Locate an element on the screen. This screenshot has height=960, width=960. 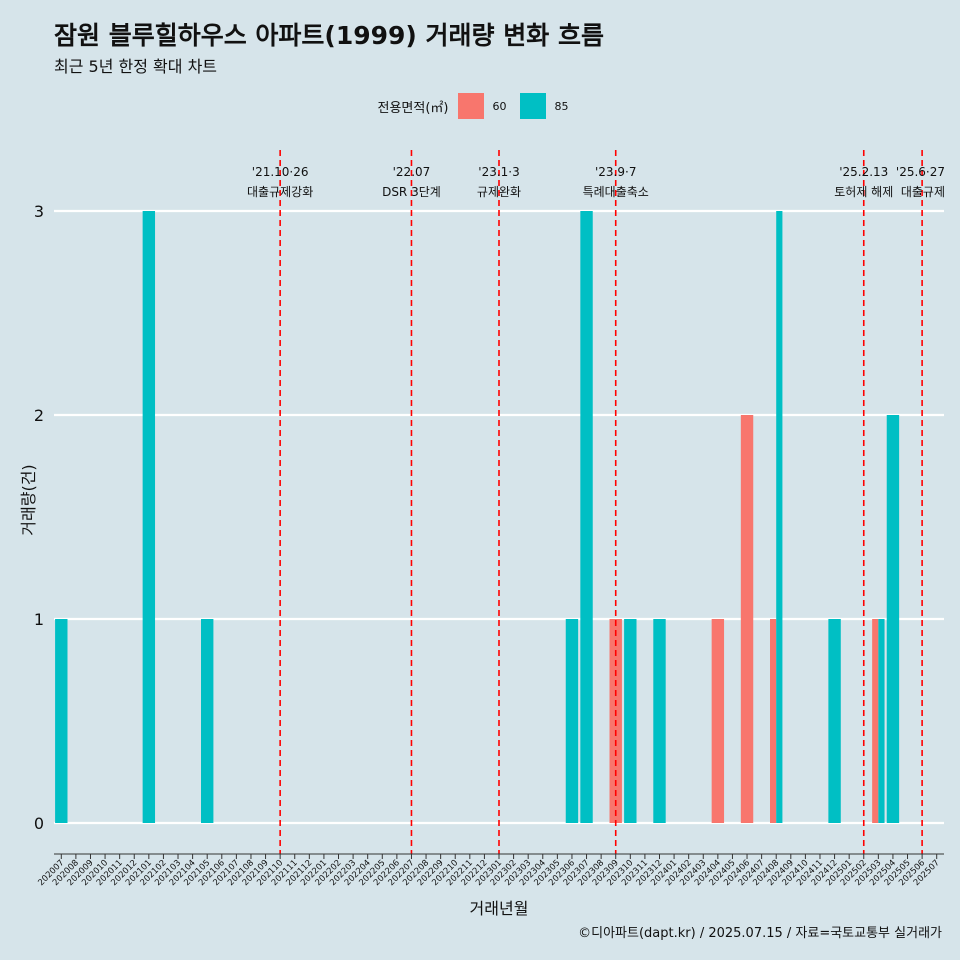
y-axis-title: 거래량(건) is located at coordinates (28, 499).